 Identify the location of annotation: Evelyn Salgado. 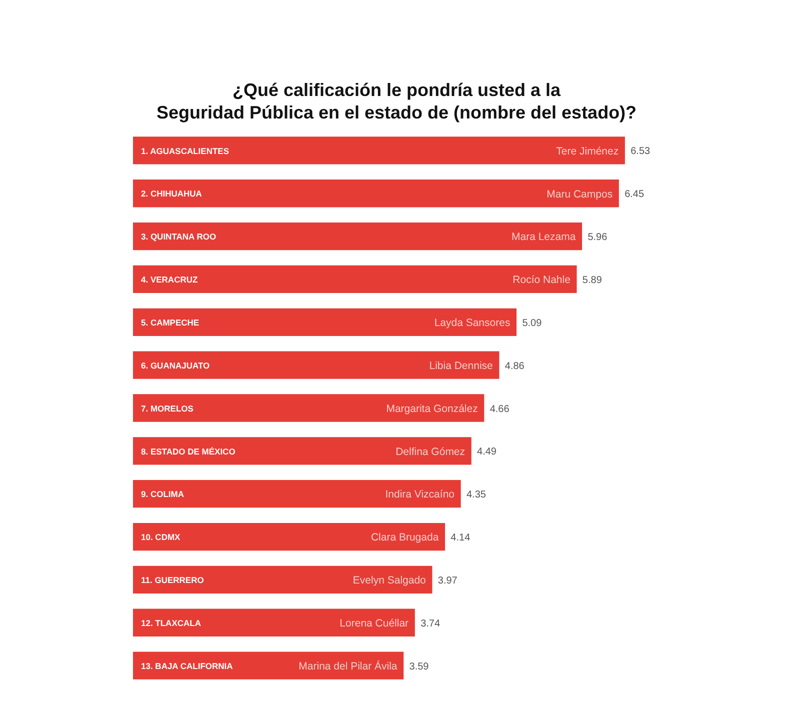
(389, 580).